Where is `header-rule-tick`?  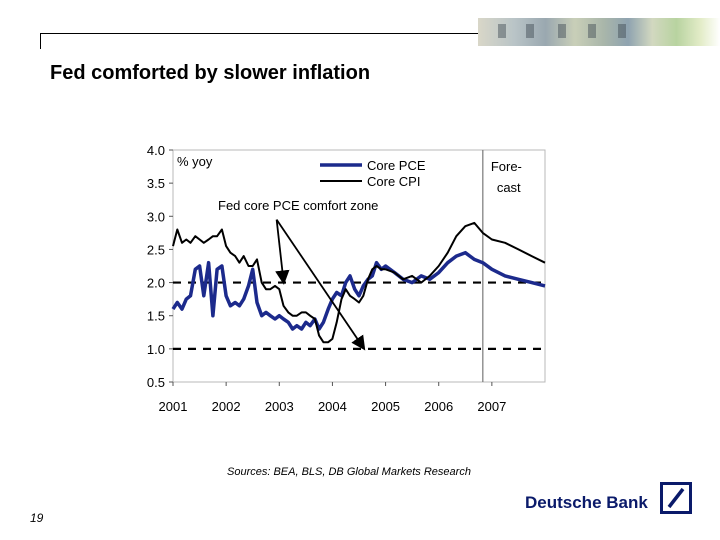
header-rule-tick is located at coordinates (40, 41).